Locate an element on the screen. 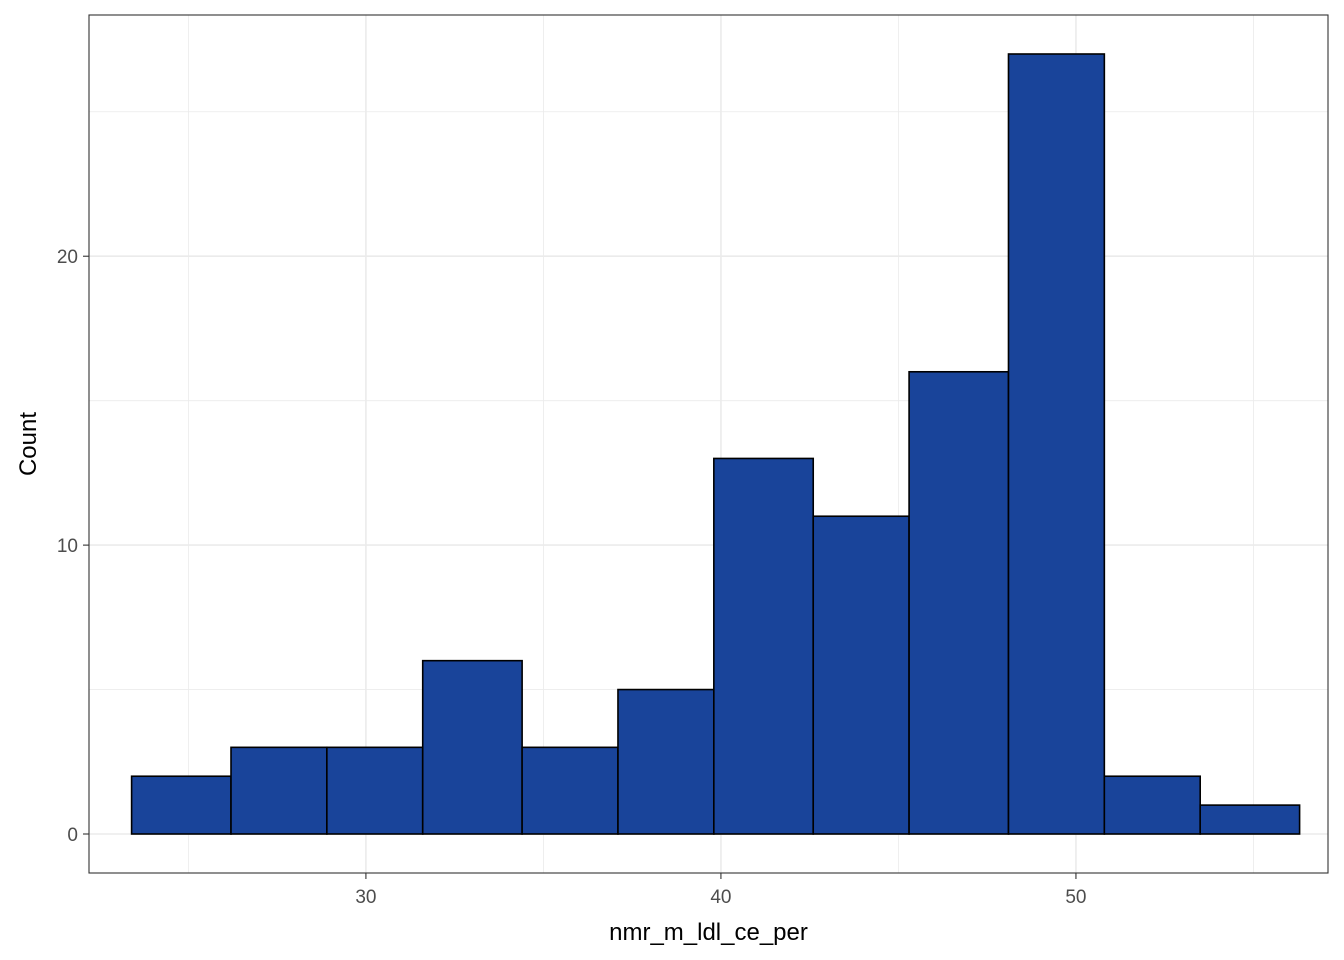 The width and height of the screenshot is (1344, 960). x-tick-label: 50 is located at coordinates (1075, 897).